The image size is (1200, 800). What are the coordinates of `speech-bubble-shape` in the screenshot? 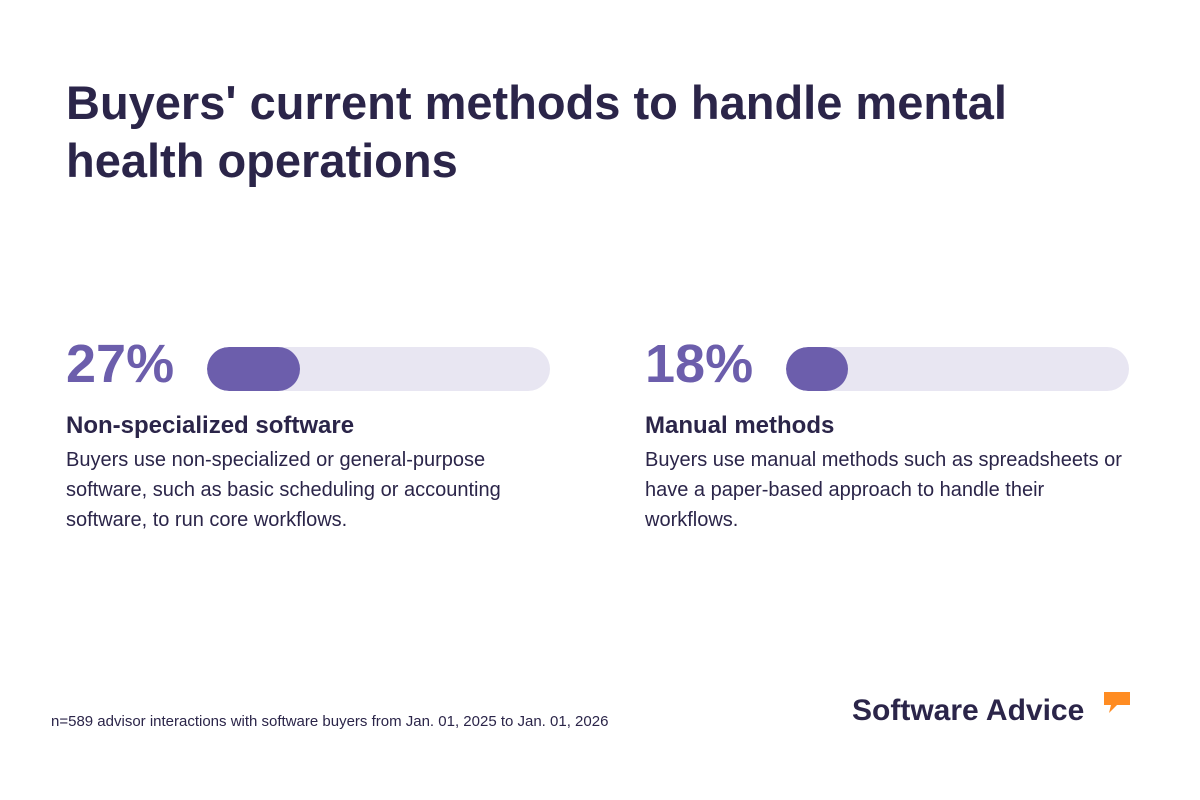 It's located at (1117, 702).